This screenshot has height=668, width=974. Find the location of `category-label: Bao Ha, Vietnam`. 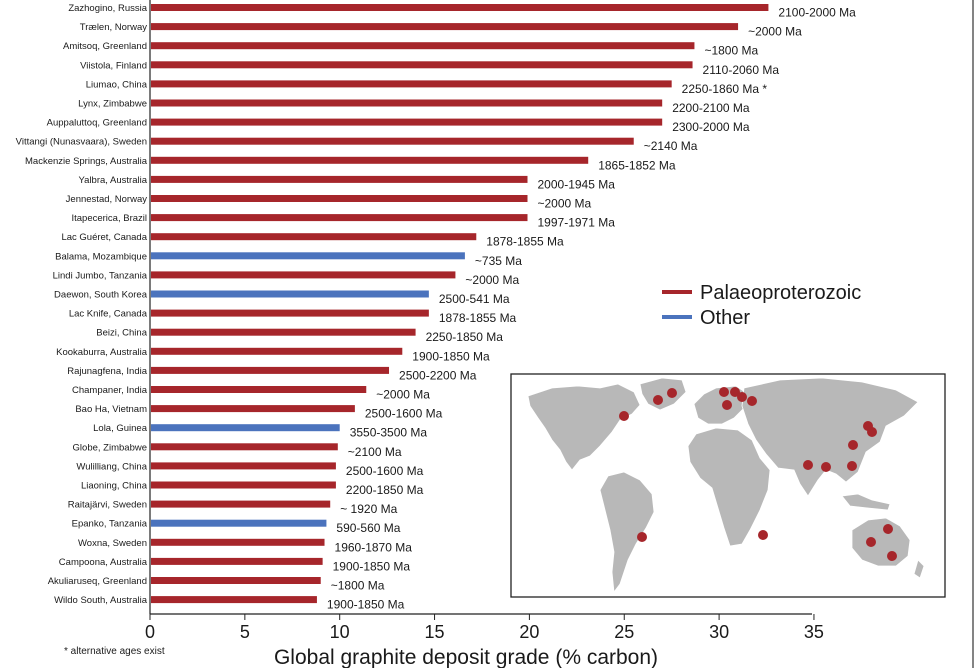

category-label: Bao Ha, Vietnam is located at coordinates (111, 409).